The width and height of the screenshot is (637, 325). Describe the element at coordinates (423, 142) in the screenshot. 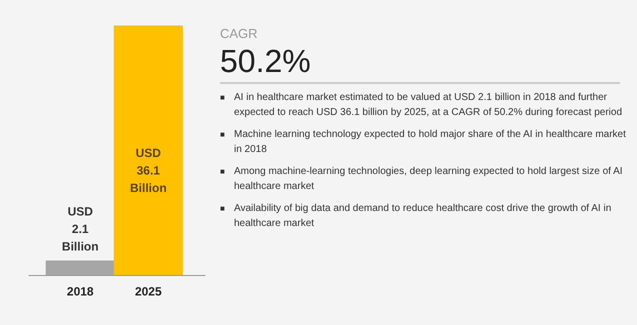

I see `text: ■ Machine learning technology expected to hold major share of the AI in healthcare market in 2018` at that location.